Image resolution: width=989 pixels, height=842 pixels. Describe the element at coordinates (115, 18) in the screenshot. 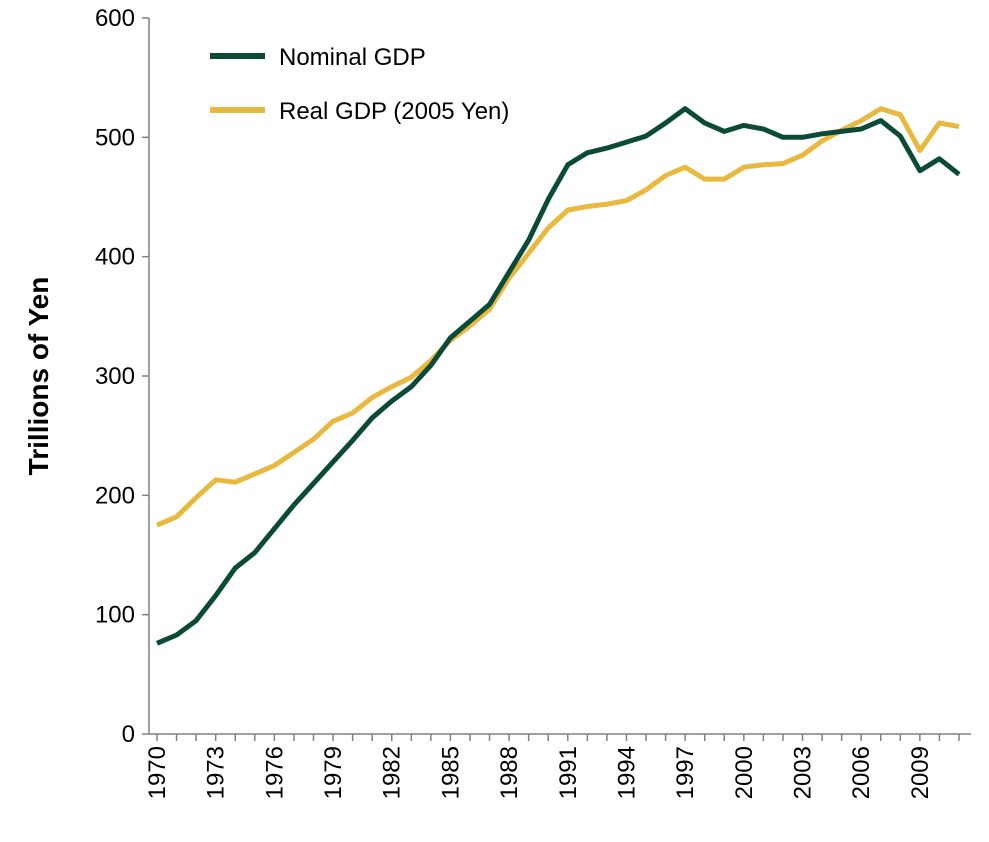

I see `y-tick-label: 600` at that location.